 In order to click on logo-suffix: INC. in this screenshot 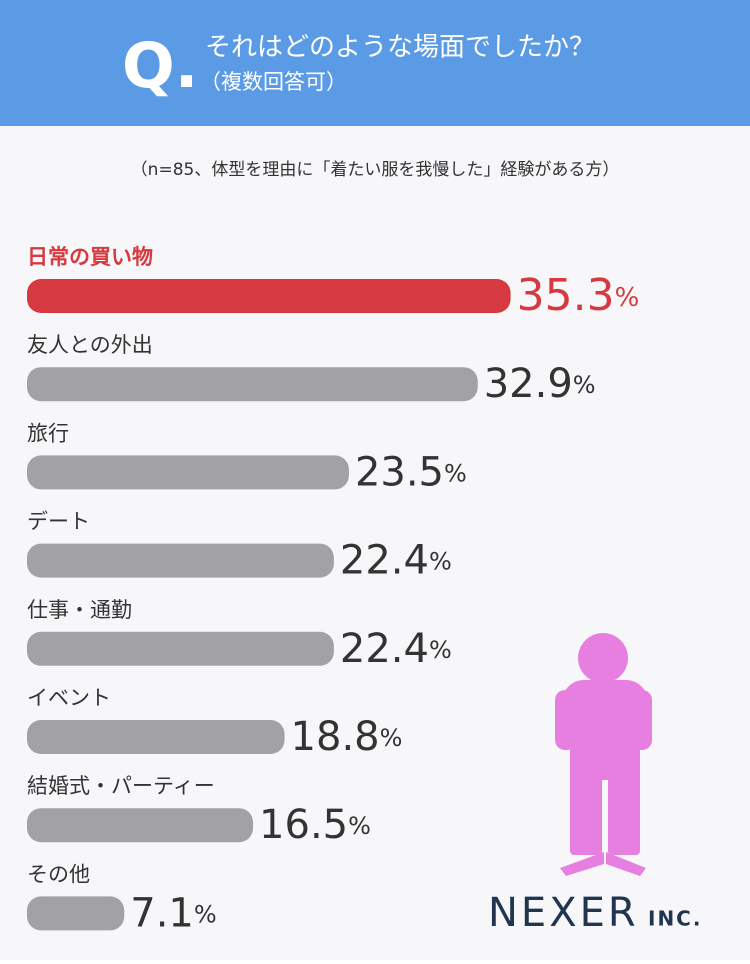, I will do `click(675, 919)`.